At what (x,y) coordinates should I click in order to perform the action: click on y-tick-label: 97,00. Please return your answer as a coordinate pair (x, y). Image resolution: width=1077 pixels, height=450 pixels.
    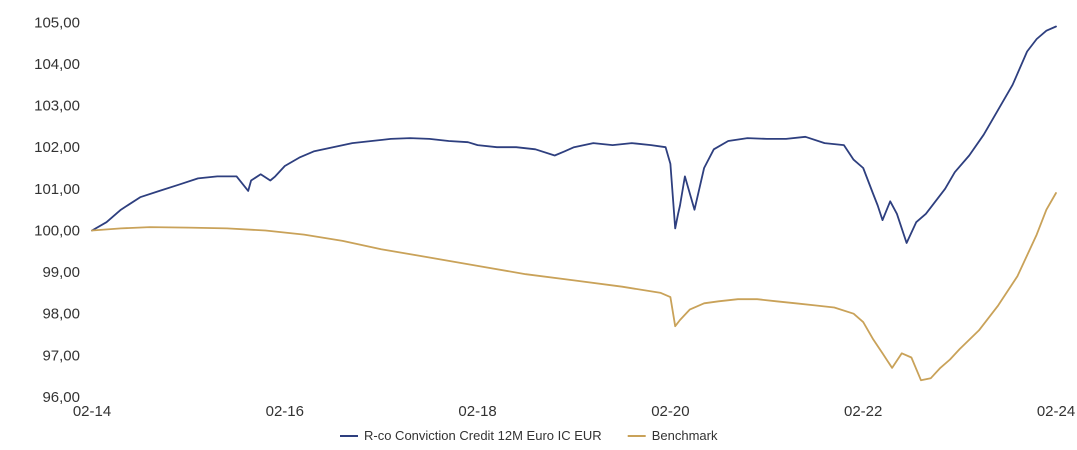
    Looking at the image, I should click on (61, 355).